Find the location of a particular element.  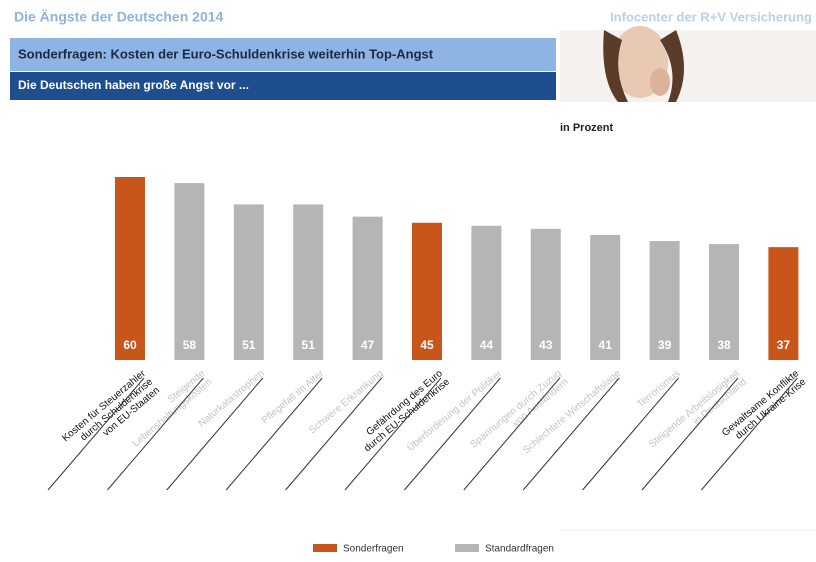

value-label: 39 is located at coordinates (665, 345).